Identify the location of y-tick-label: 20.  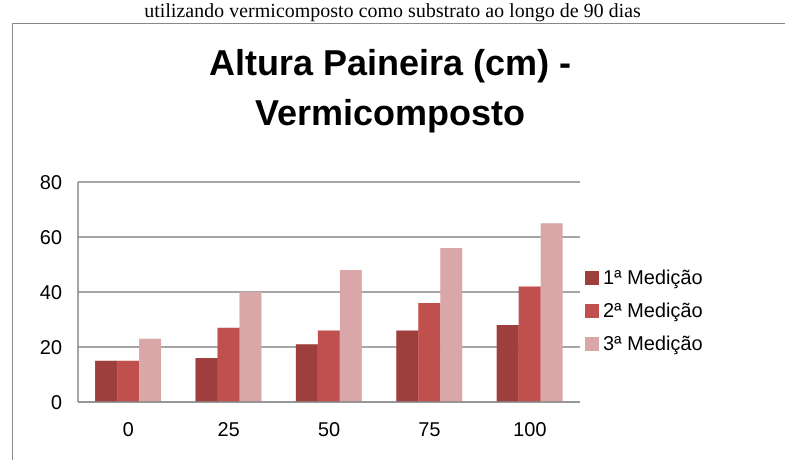
(51, 348).